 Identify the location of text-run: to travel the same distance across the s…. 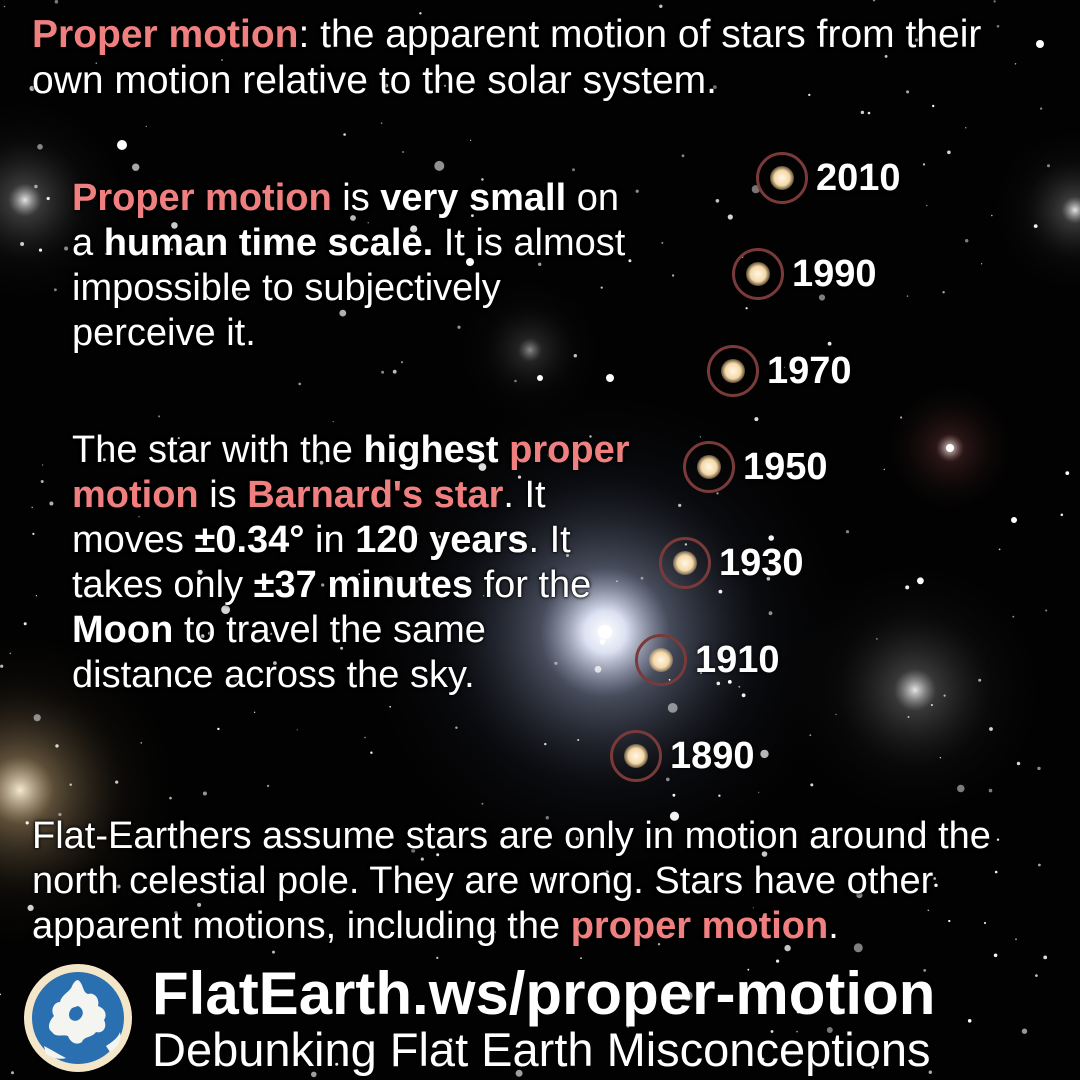
(279, 652).